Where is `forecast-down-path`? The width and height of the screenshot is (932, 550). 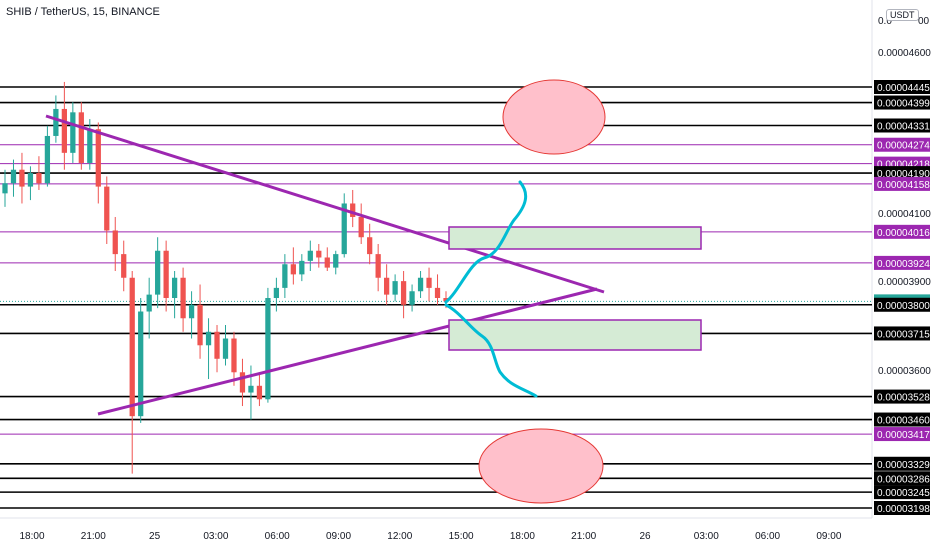 forecast-down-path is located at coordinates (491, 350).